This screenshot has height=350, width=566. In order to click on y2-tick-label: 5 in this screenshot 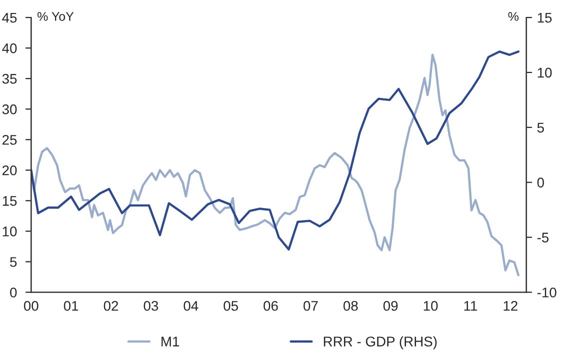, I will do `click(540, 127)`.